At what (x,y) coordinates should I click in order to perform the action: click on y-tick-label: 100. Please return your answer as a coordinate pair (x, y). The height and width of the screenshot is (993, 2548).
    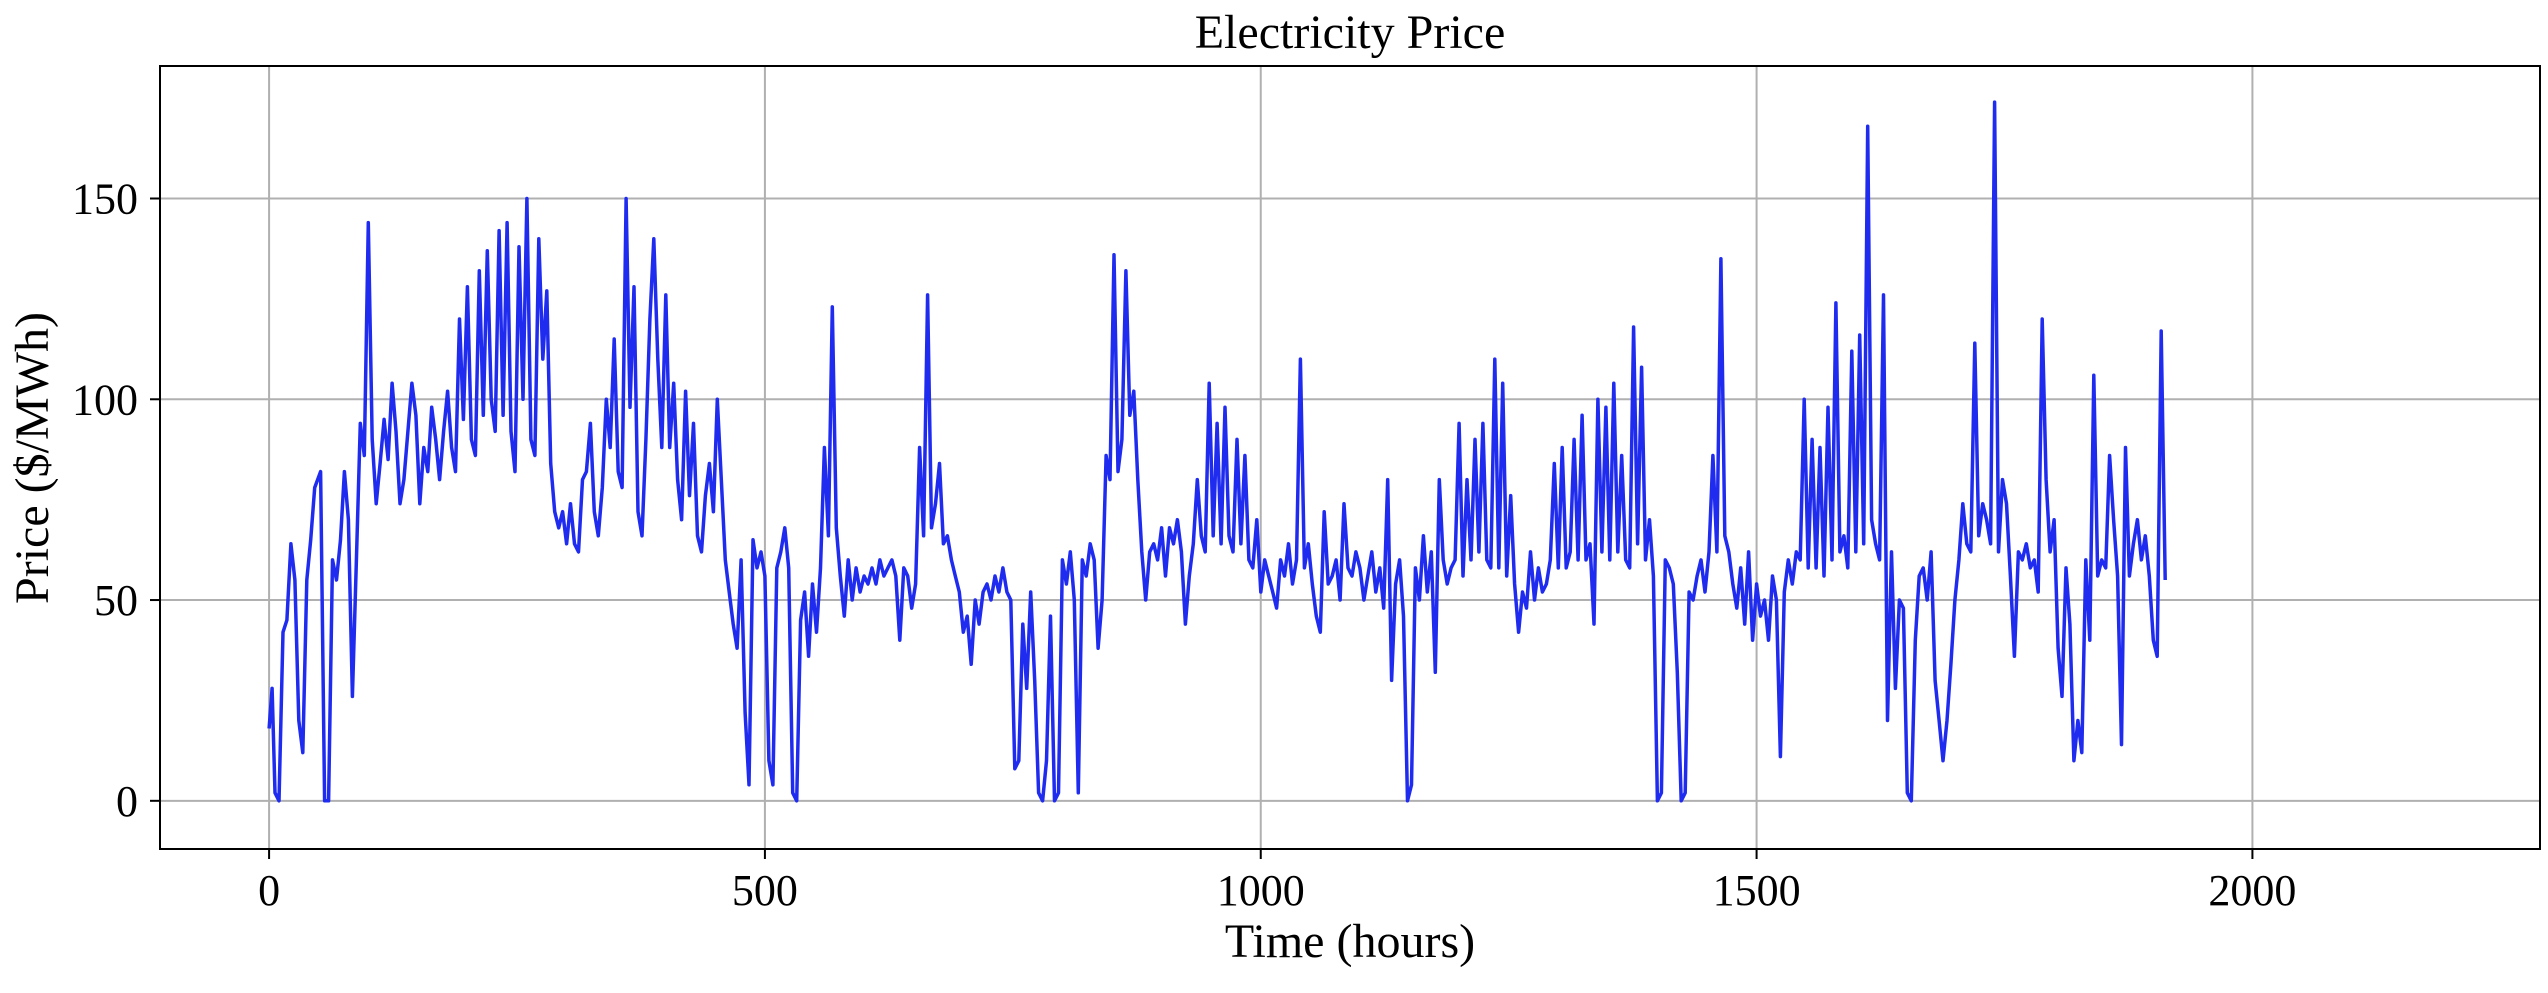
    Looking at the image, I should click on (105, 399).